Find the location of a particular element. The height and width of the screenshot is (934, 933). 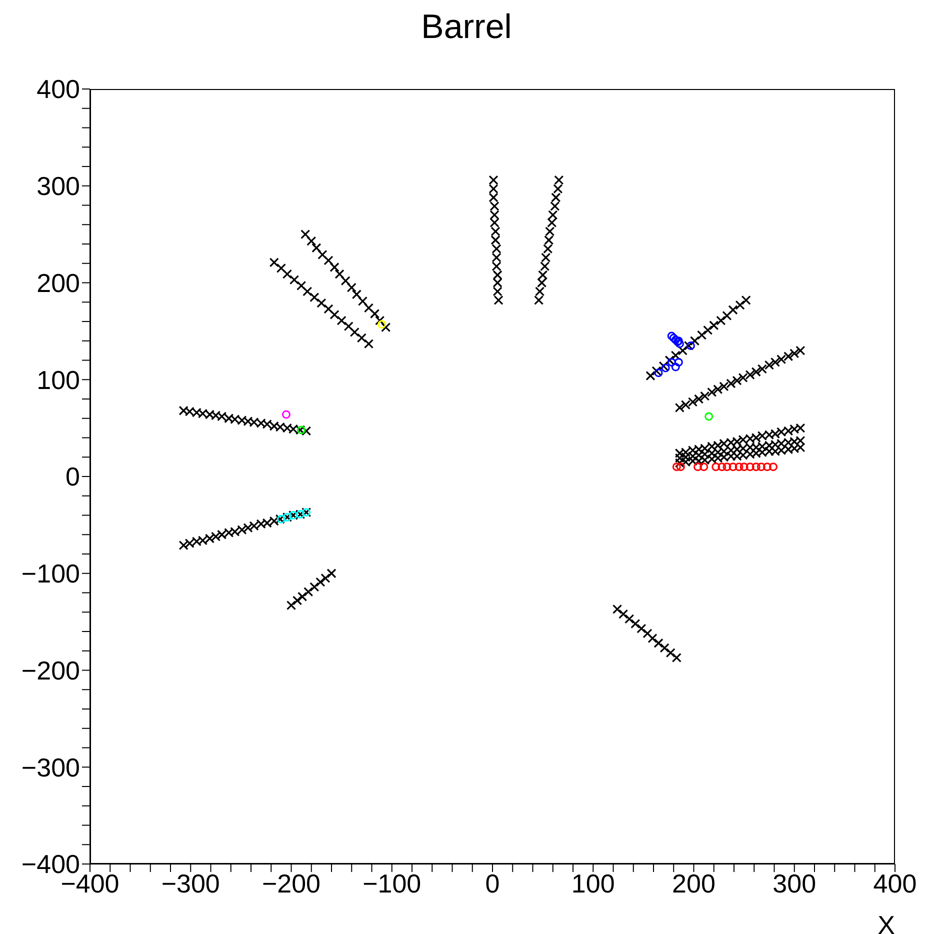

x-tick-label: 100 is located at coordinates (593, 883).